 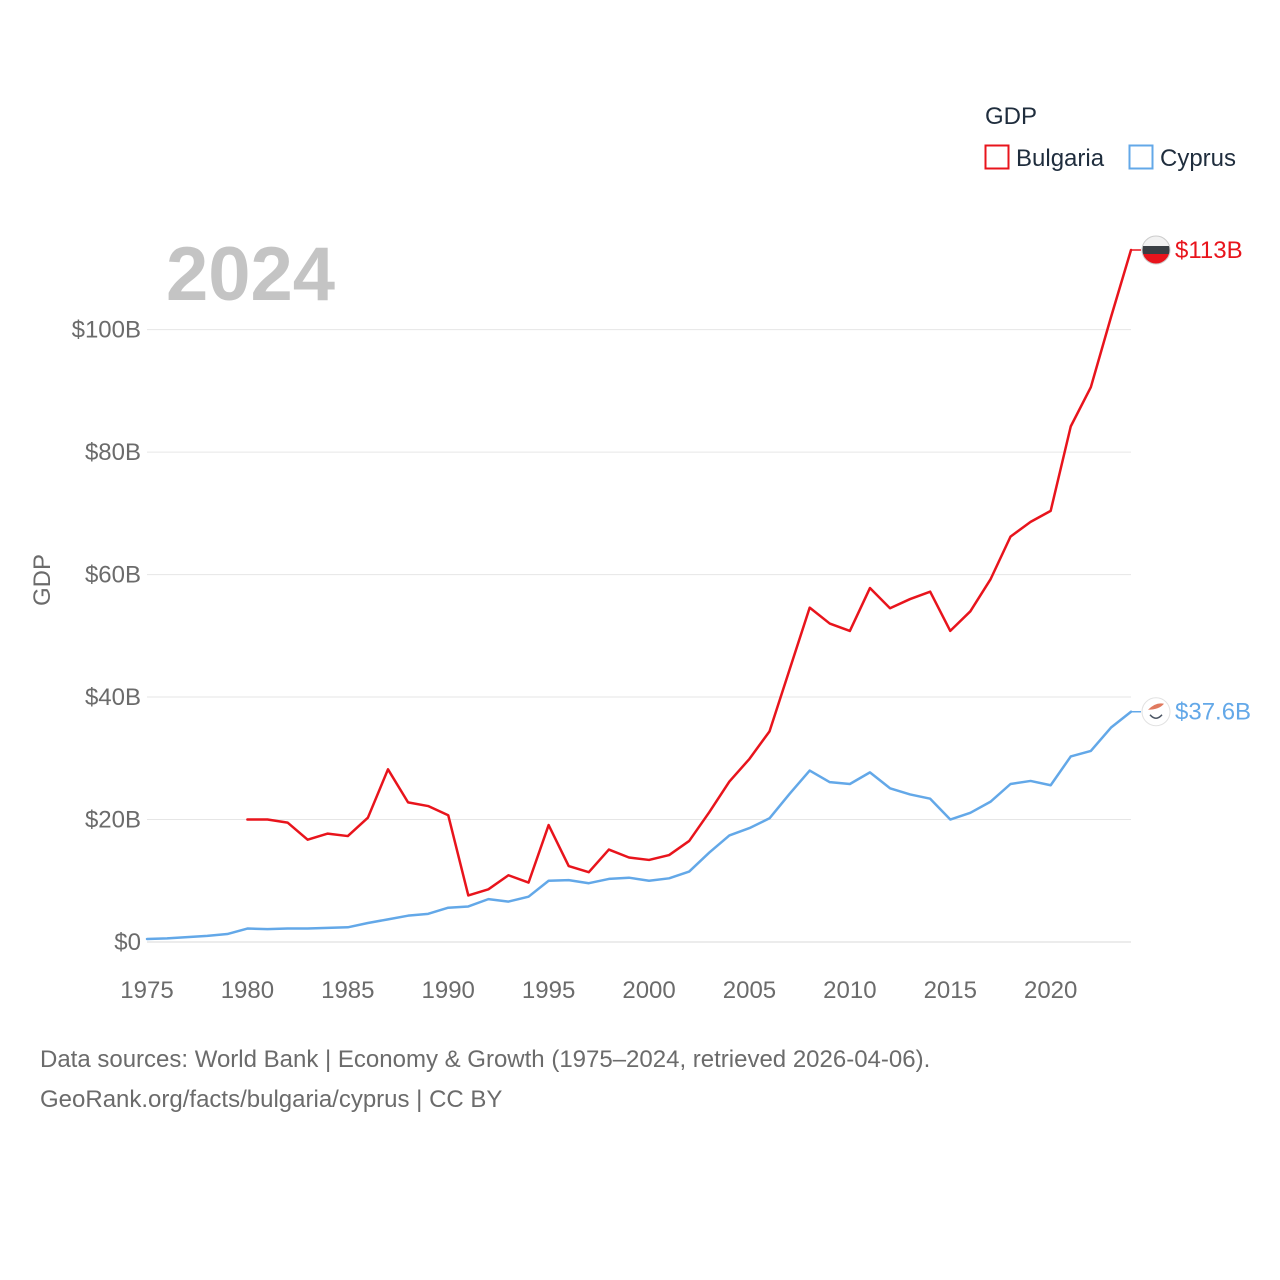 What do you see at coordinates (106, 636) in the screenshot?
I see `y-axis-ticks: $0 $20B $40B $60B $80B $100B` at bounding box center [106, 636].